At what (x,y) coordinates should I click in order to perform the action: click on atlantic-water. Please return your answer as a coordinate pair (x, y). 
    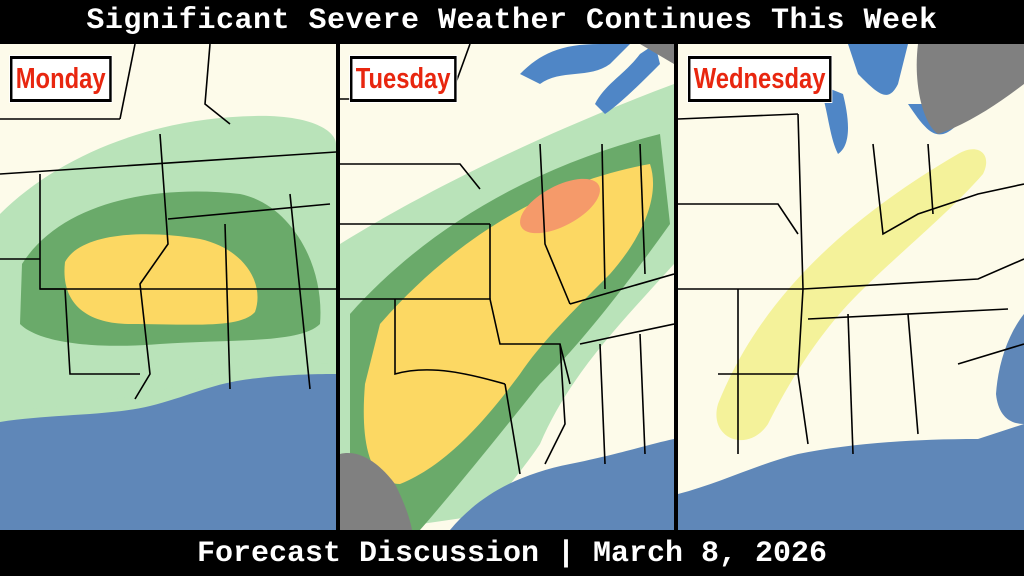
    Looking at the image, I should click on (1010, 369).